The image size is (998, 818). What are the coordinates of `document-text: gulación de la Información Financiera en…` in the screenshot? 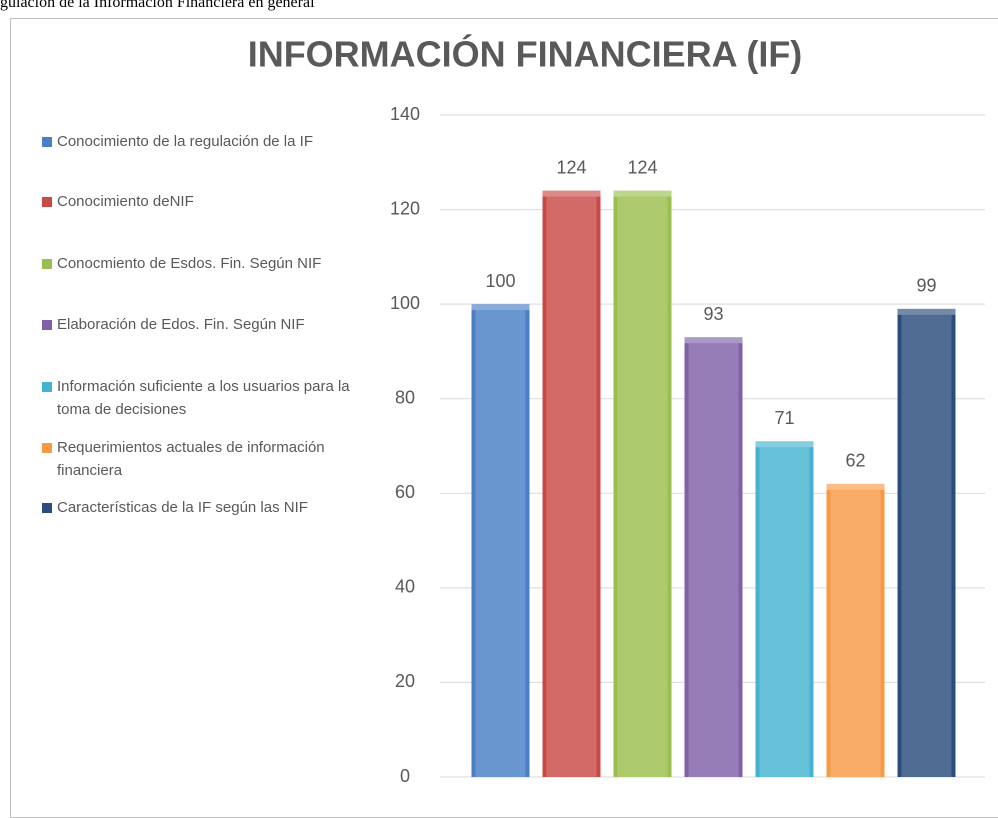 It's located at (157, 5).